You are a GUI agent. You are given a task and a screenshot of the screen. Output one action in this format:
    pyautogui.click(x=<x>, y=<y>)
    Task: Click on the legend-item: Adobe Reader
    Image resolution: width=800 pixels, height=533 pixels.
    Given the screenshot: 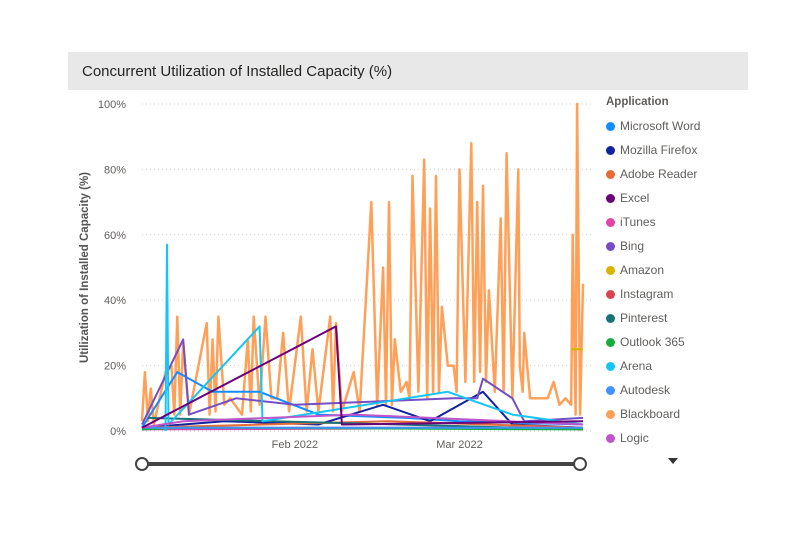 What is the action you would take?
    pyautogui.click(x=653, y=174)
    